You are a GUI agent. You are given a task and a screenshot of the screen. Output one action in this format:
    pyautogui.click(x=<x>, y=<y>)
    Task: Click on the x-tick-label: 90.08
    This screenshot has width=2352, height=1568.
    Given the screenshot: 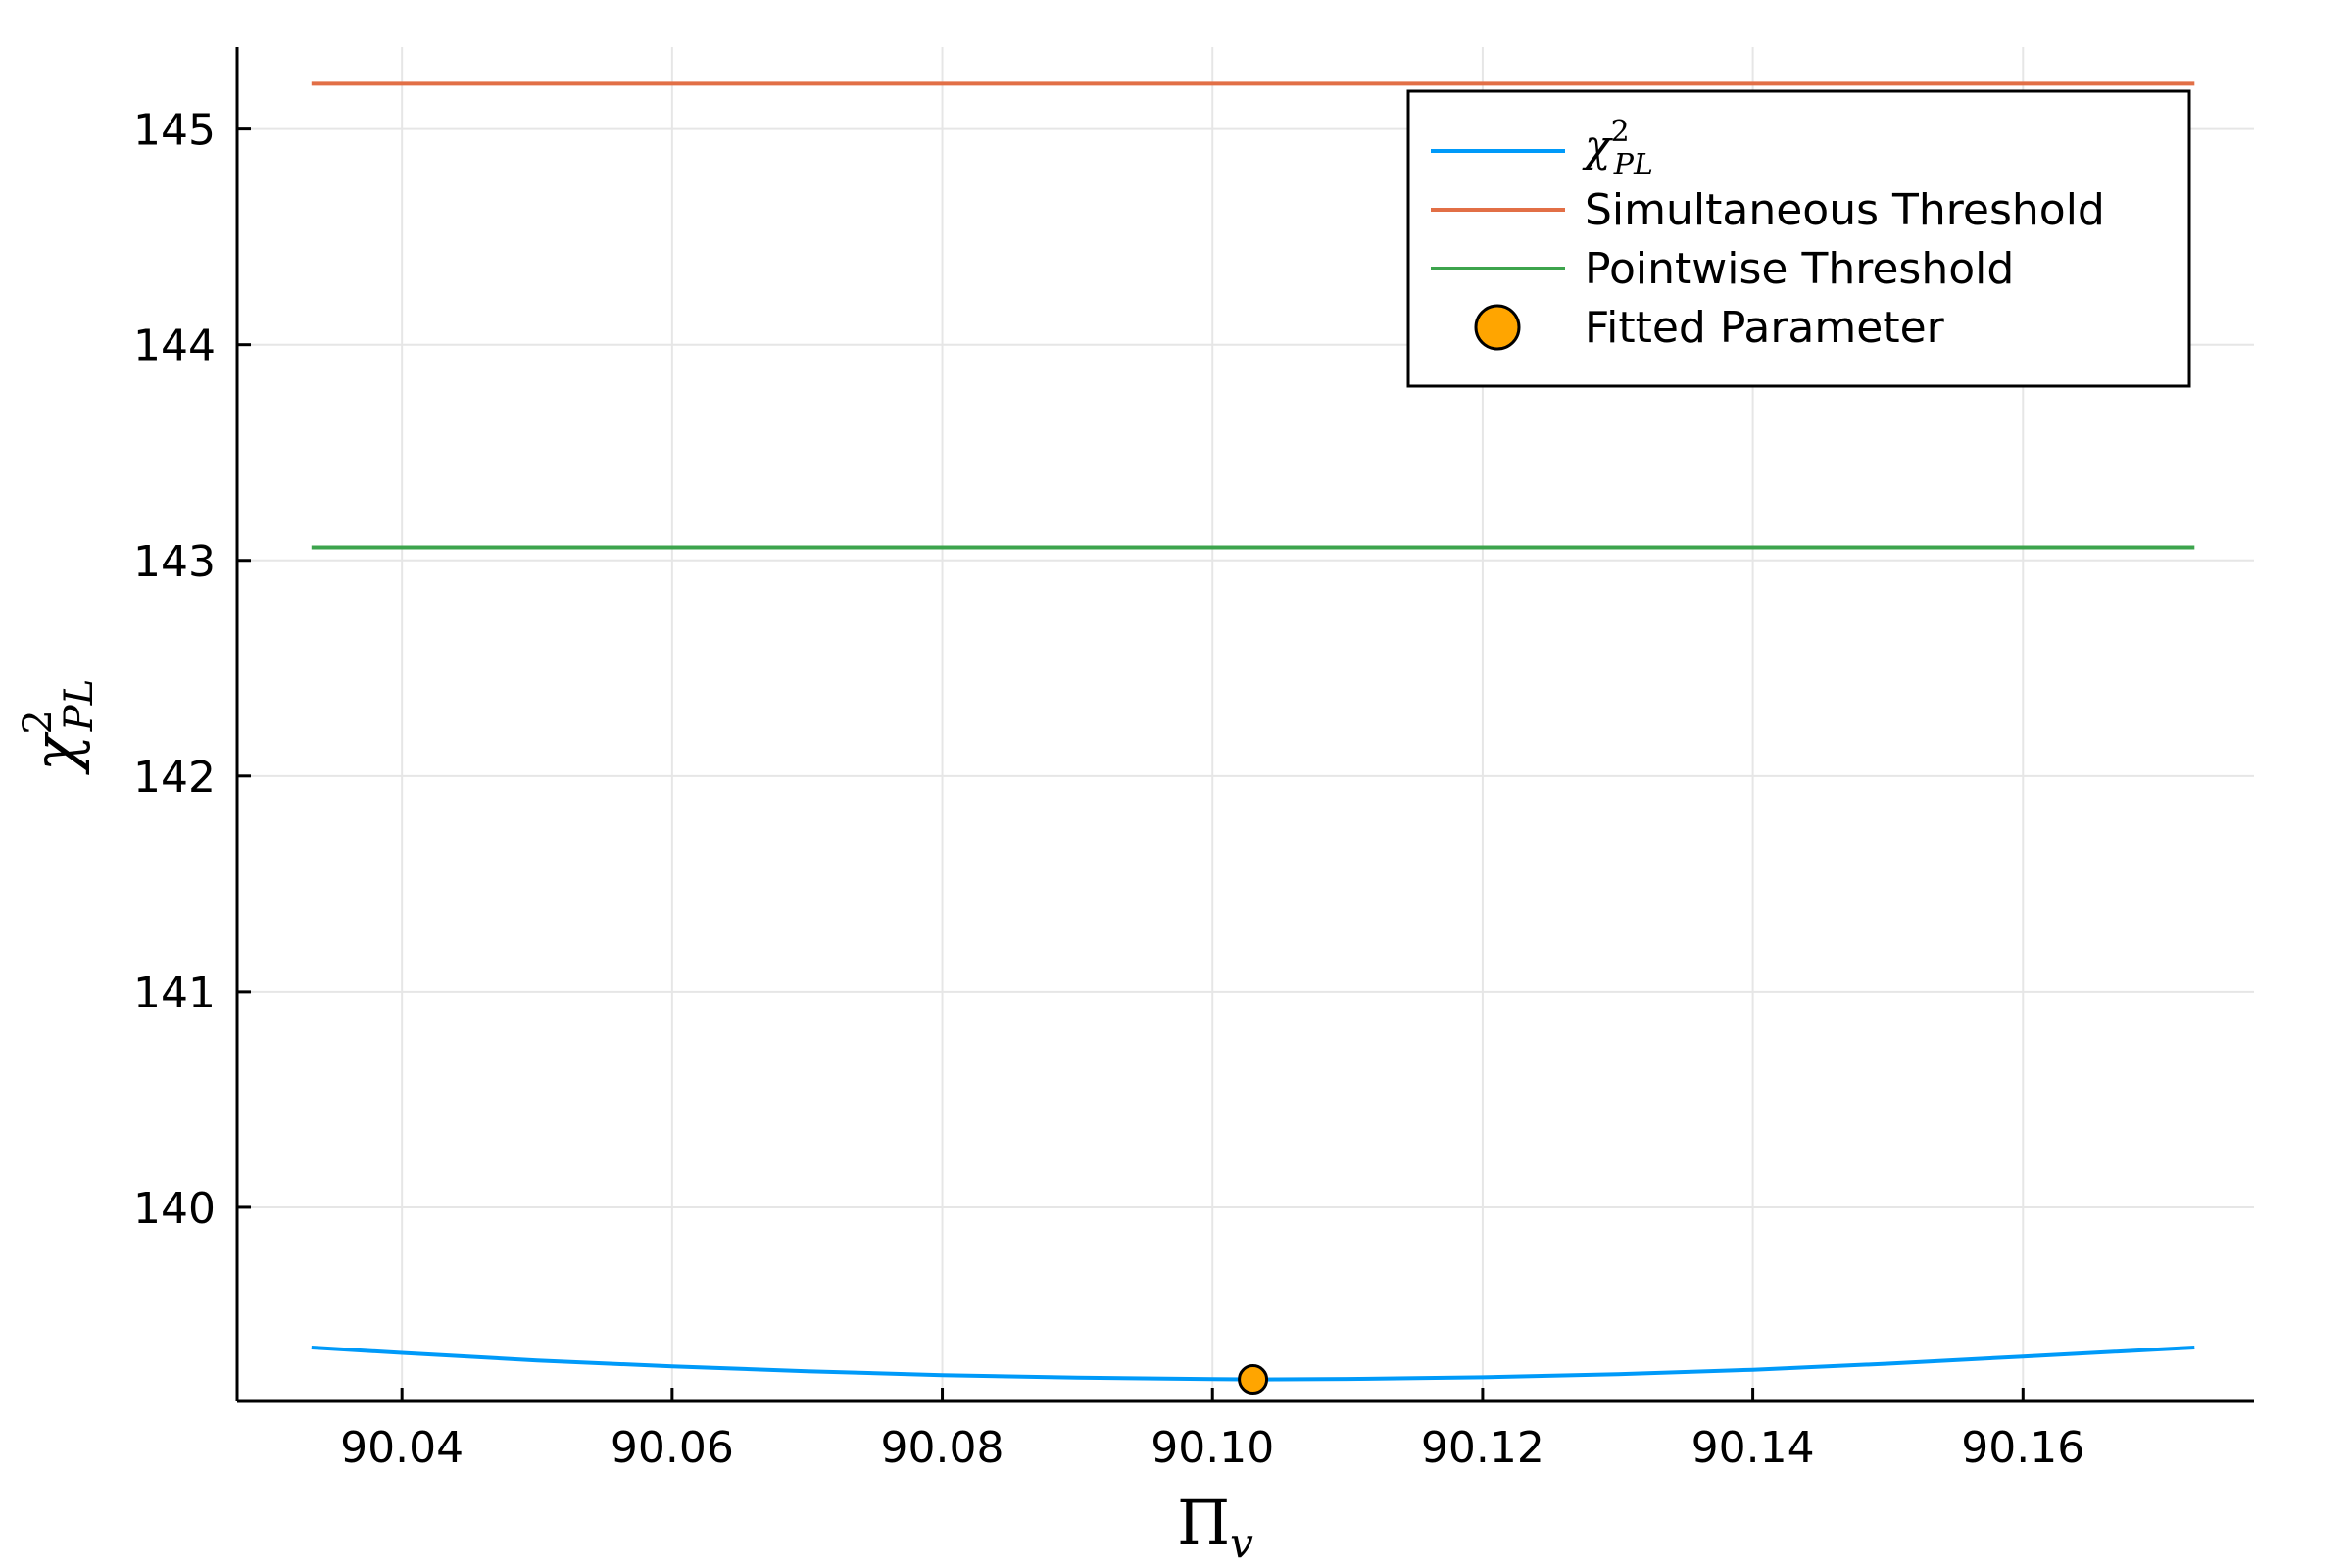 What is the action you would take?
    pyautogui.click(x=942, y=1448)
    